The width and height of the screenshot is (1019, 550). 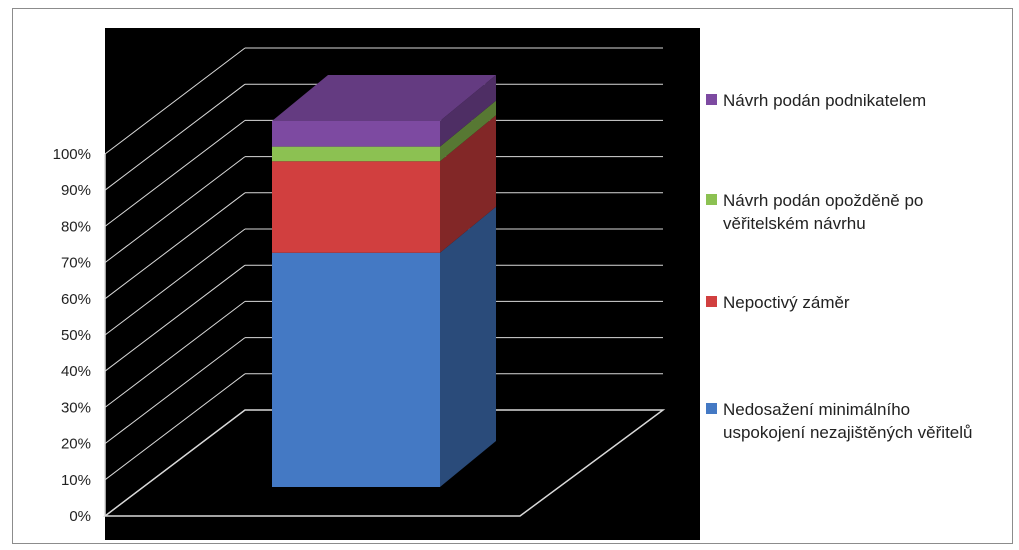 I want to click on y-tick-label: 90%, so click(x=76, y=190).